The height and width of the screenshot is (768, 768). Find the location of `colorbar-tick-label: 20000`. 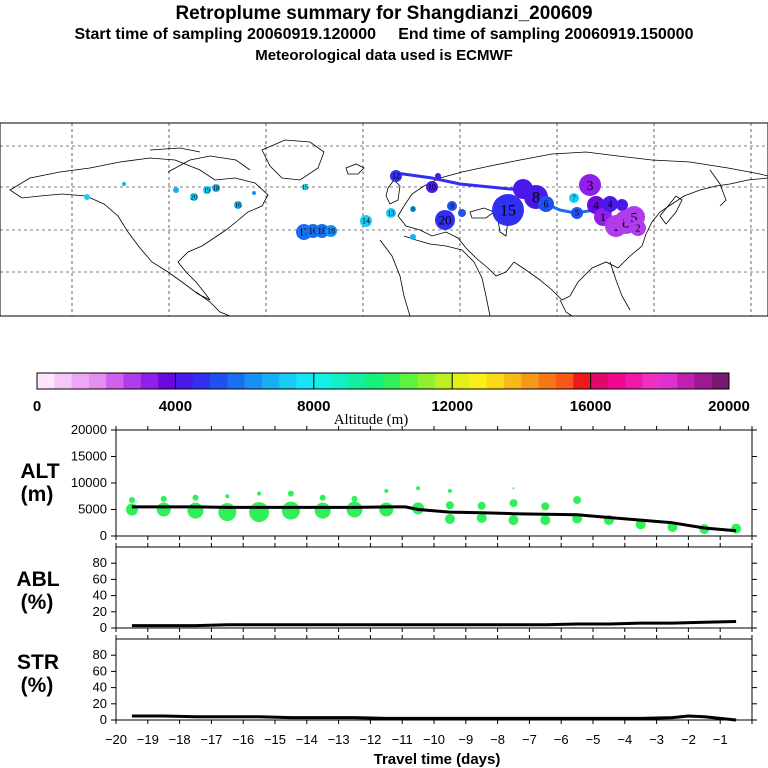

colorbar-tick-label: 20000 is located at coordinates (729, 406).